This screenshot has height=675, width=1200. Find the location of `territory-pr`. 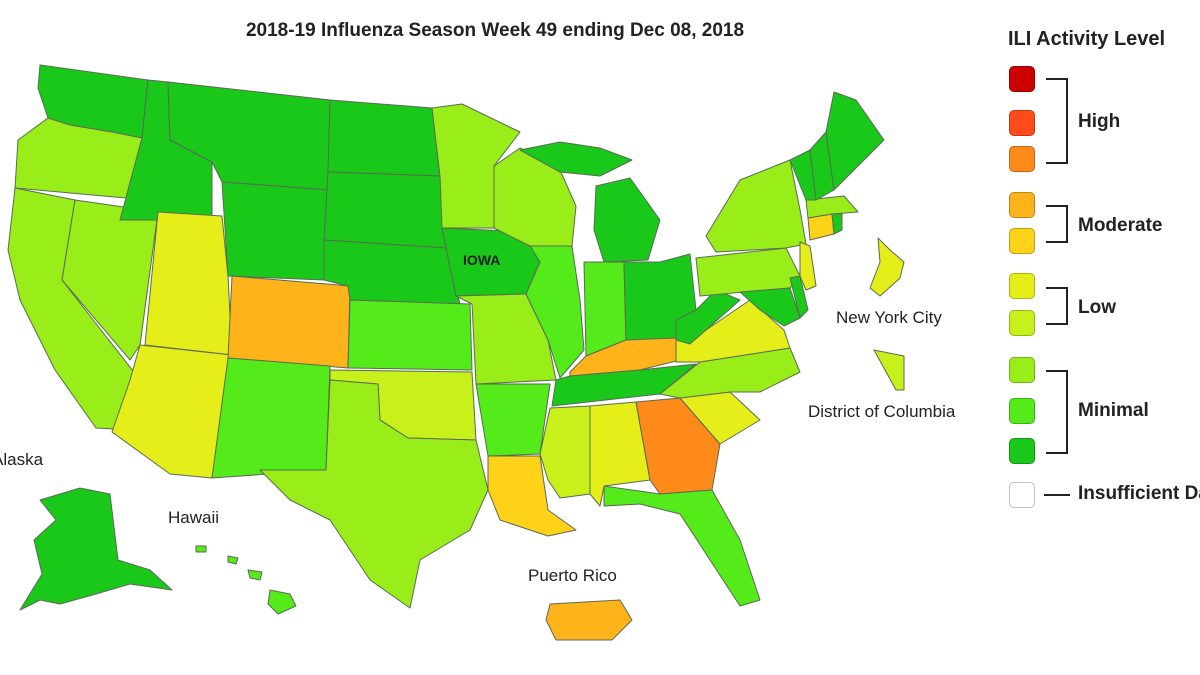

territory-pr is located at coordinates (589, 620).